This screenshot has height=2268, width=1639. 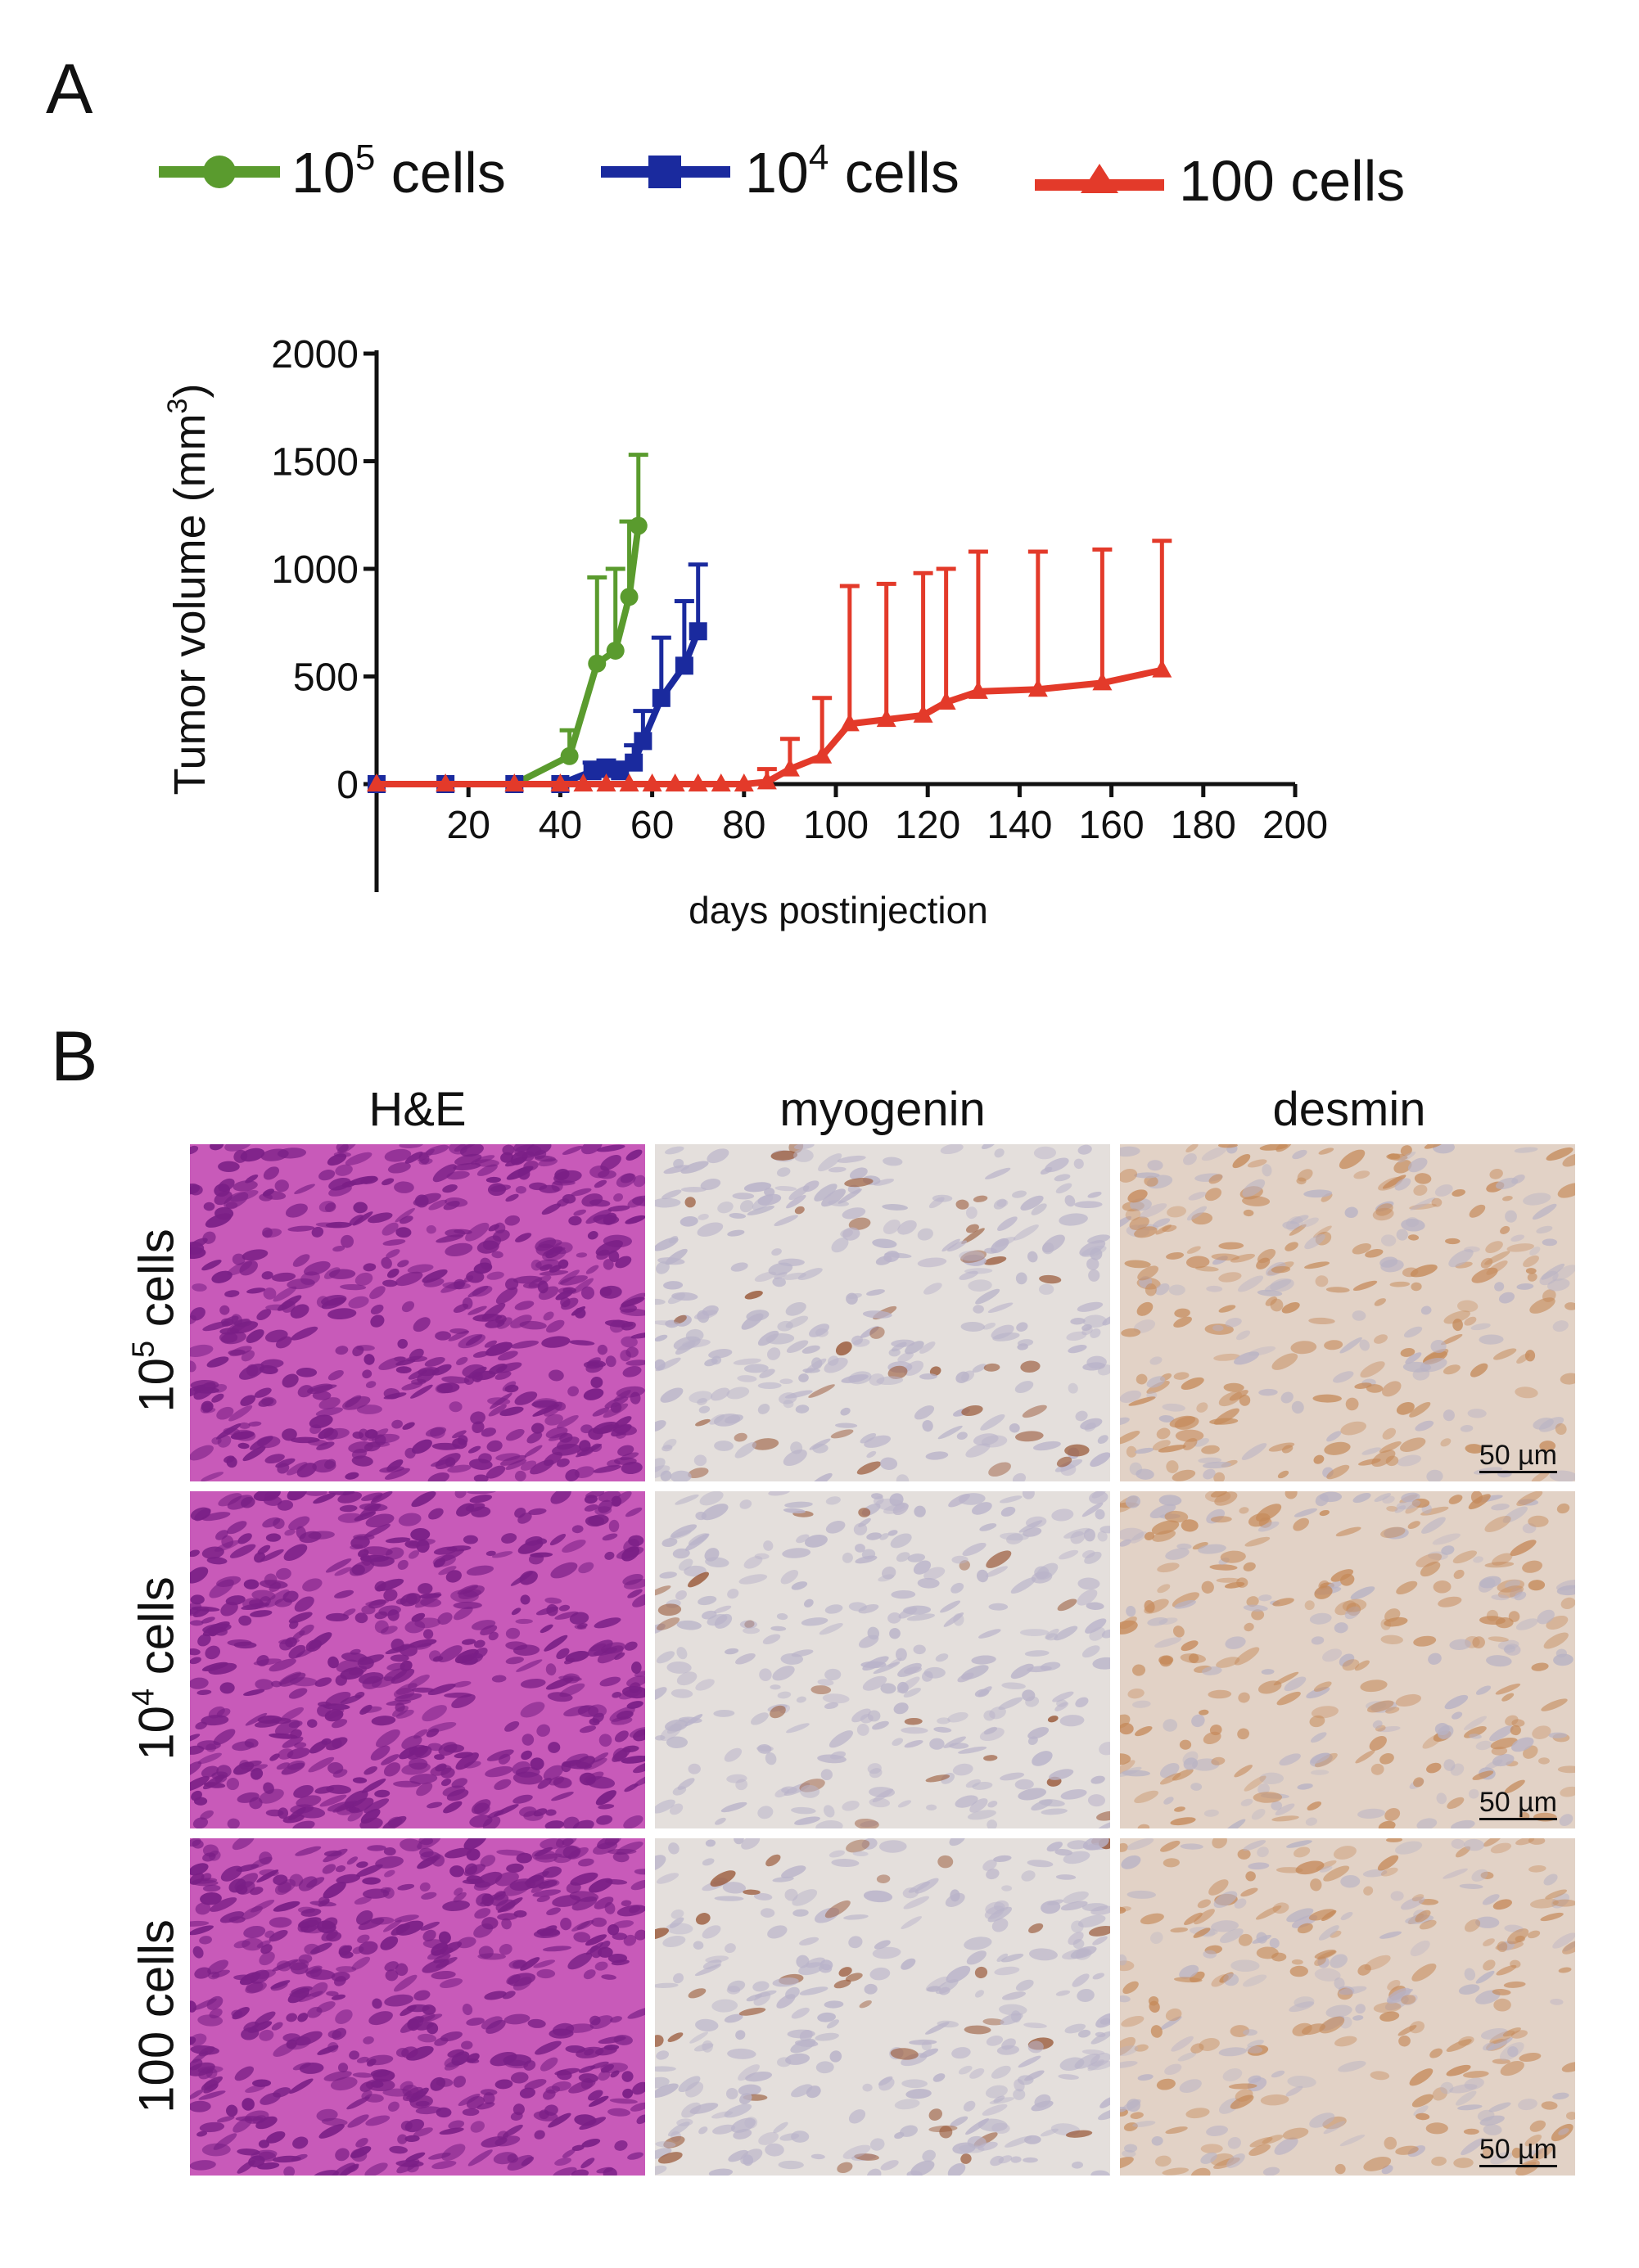 What do you see at coordinates (743, 826) in the screenshot?
I see `x-tick-label-80: 80` at bounding box center [743, 826].